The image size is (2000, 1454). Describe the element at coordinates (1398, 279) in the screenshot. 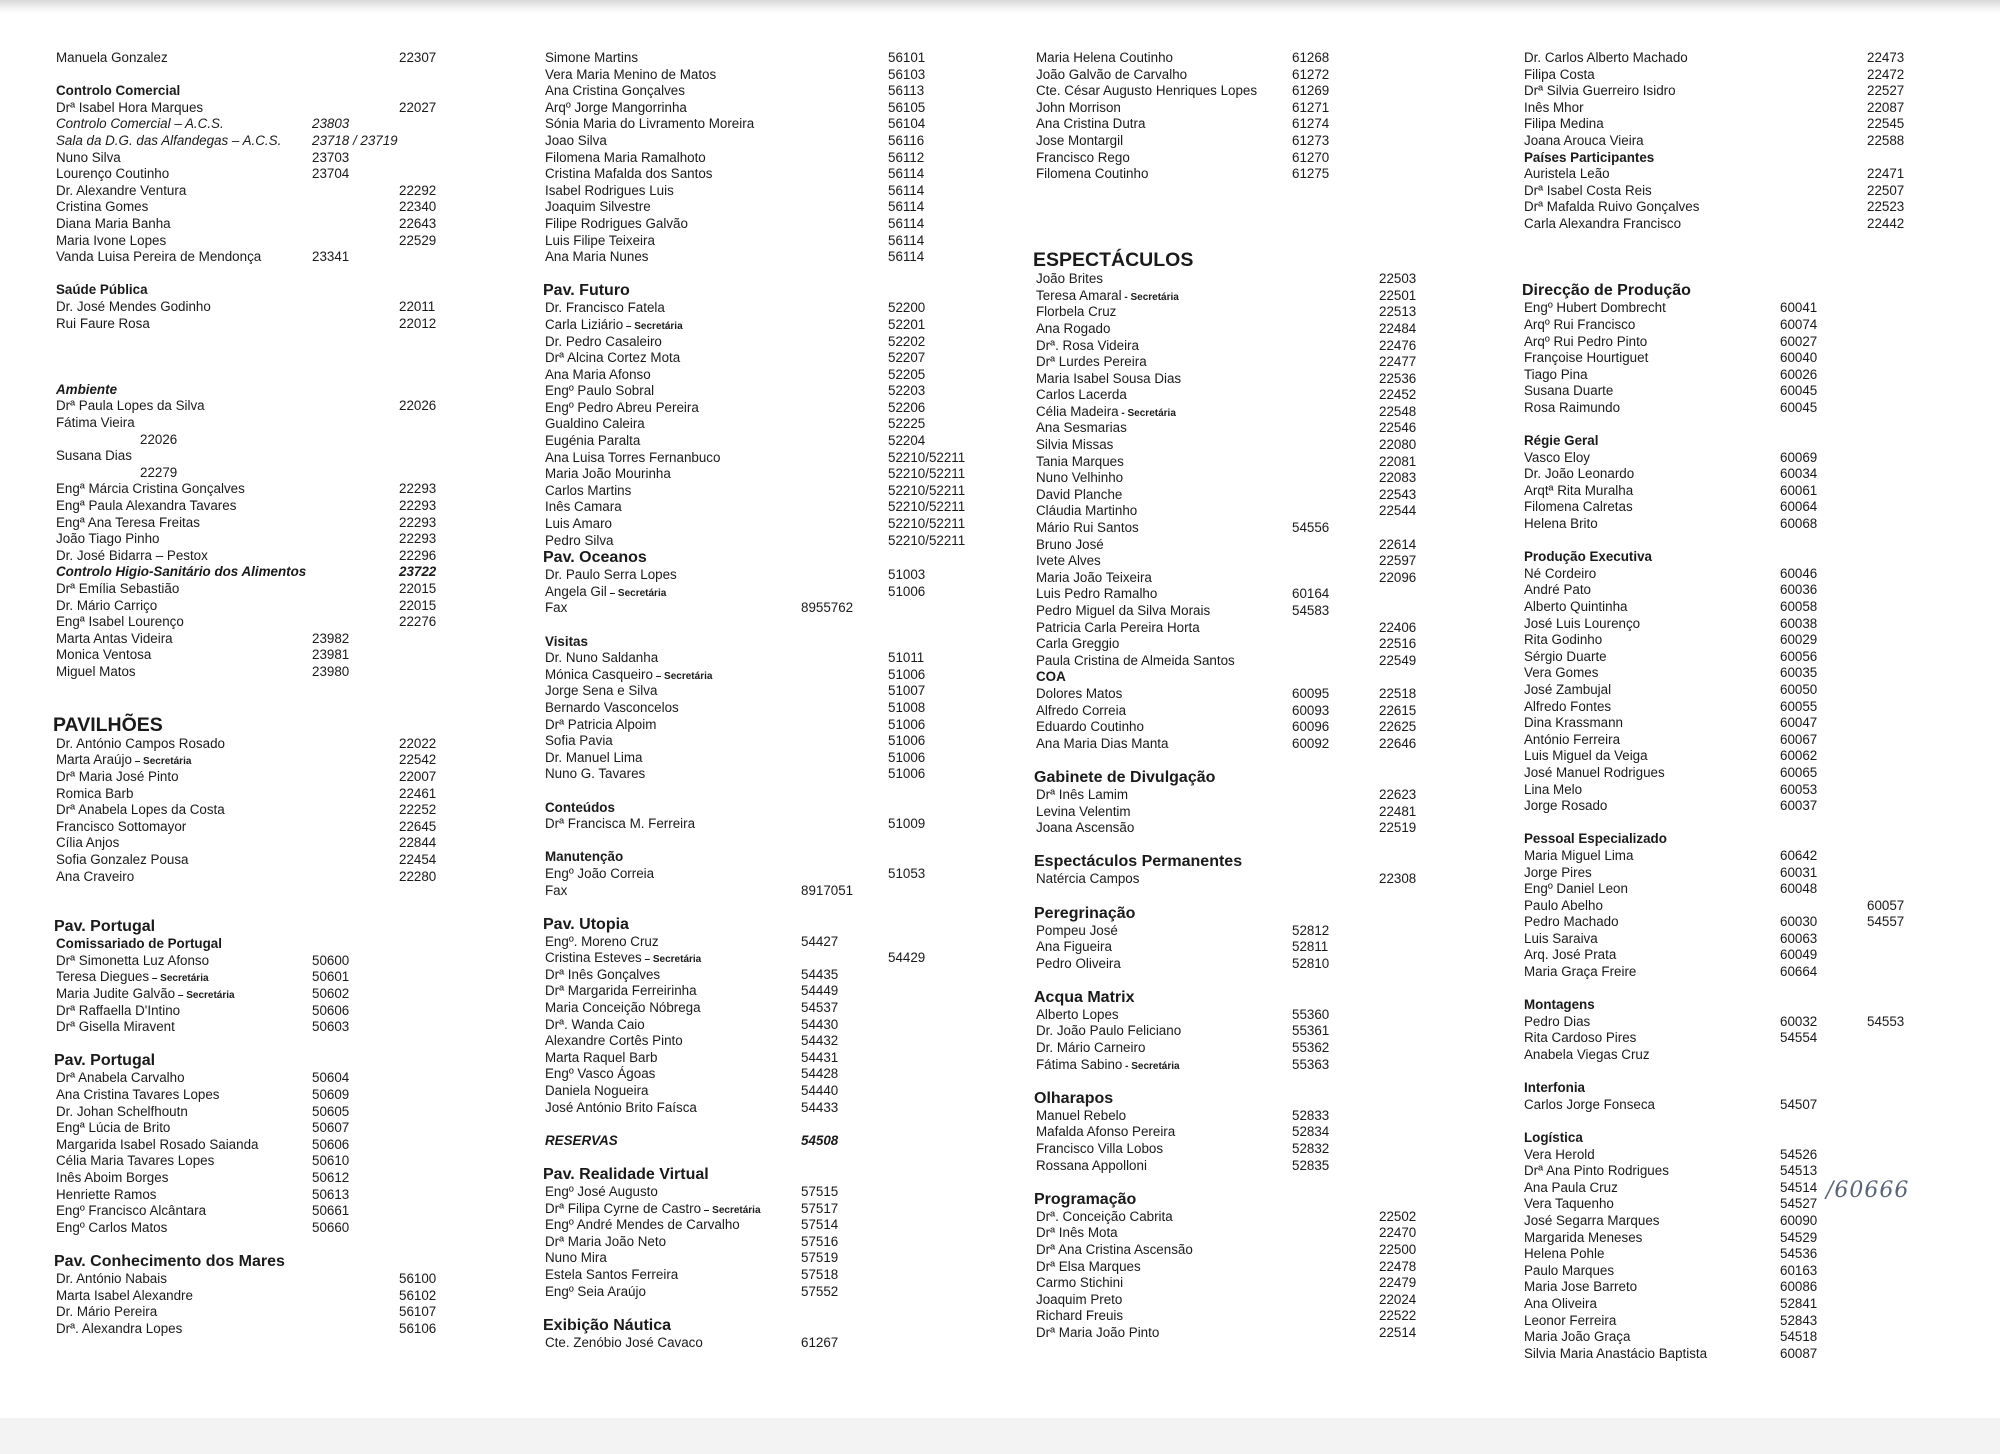

I see `phone-extension: 22503` at that location.